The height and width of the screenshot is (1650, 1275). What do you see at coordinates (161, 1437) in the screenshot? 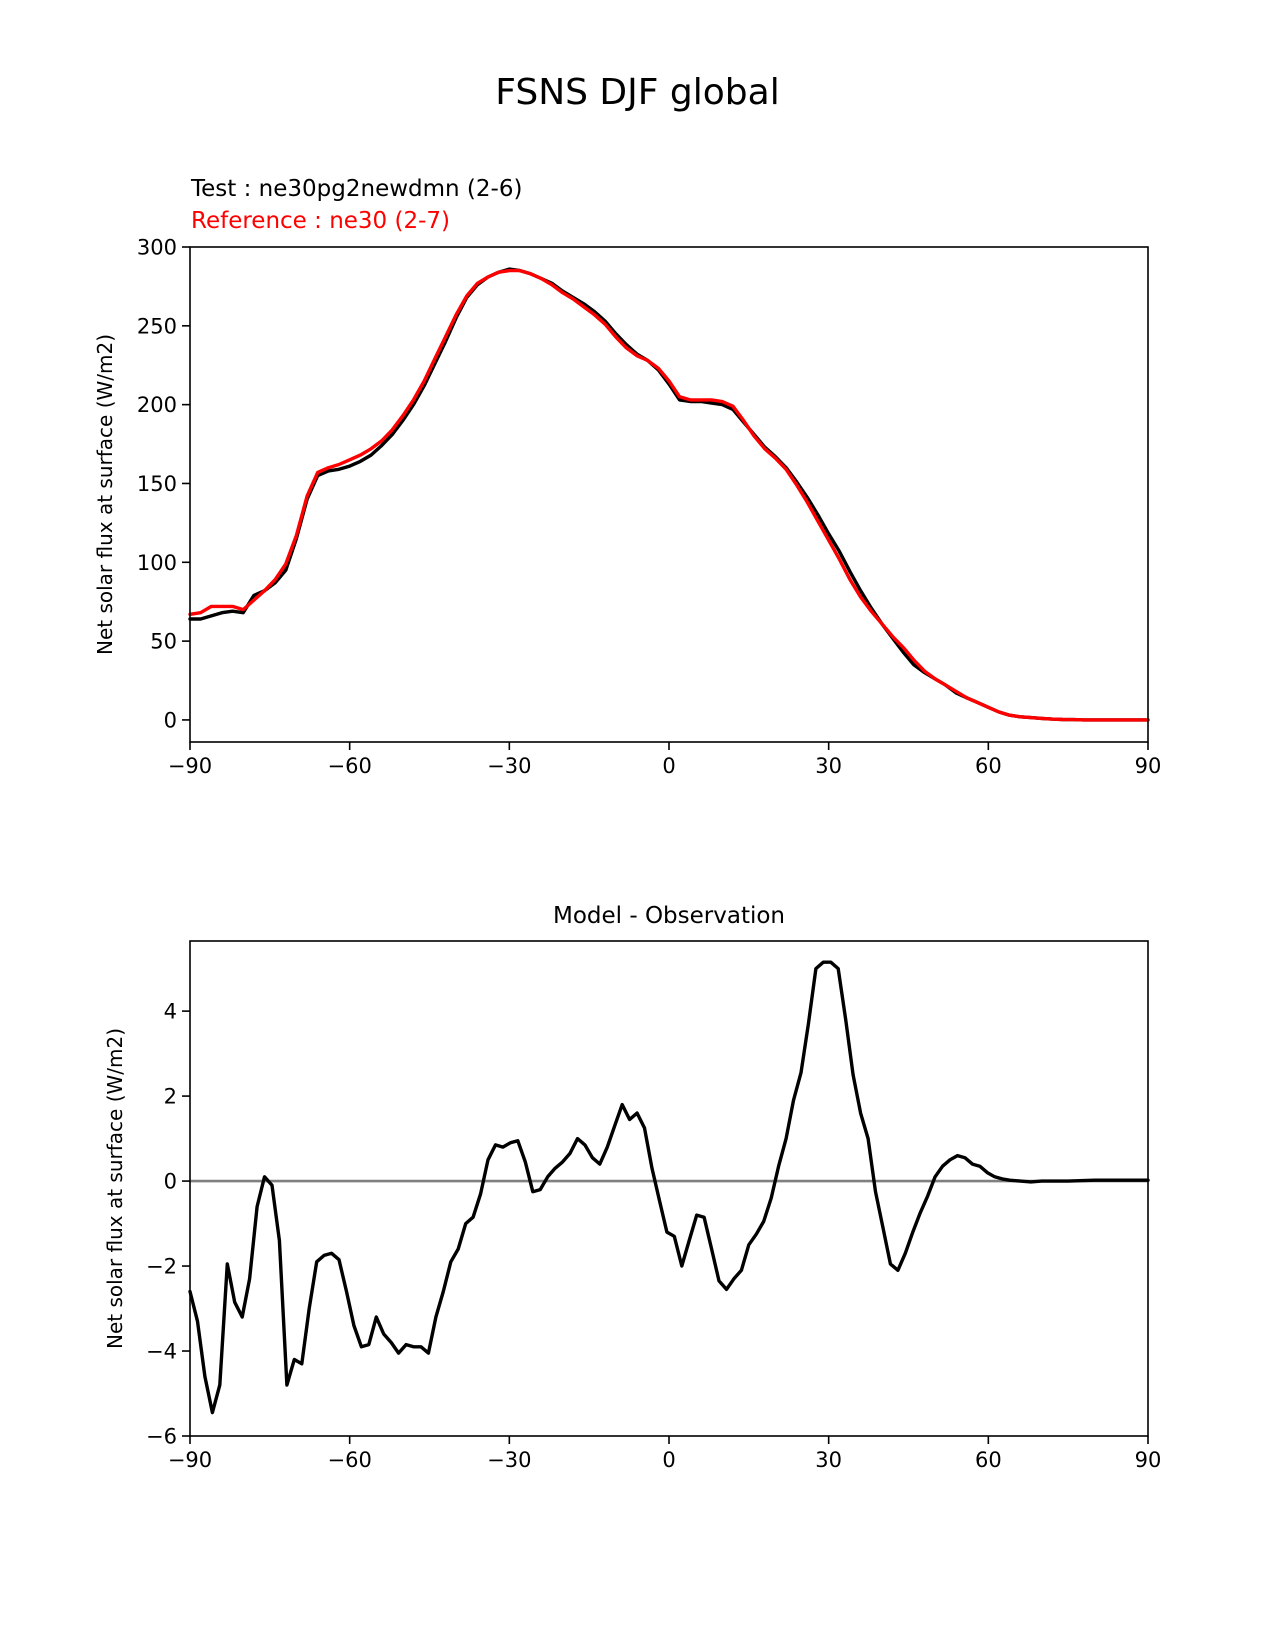
I see `bottom-ytick-label: −6` at bounding box center [161, 1437].